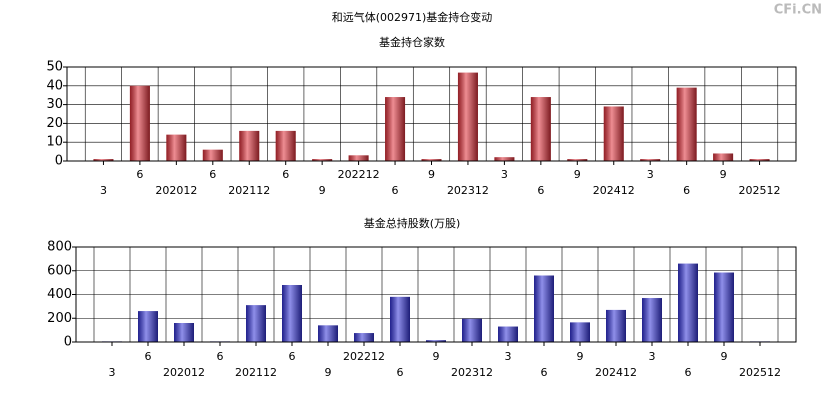 Image resolution: width=825 pixels, height=400 pixels. Describe the element at coordinates (54, 85) in the screenshot. I see `y-tick-label: 40` at that location.